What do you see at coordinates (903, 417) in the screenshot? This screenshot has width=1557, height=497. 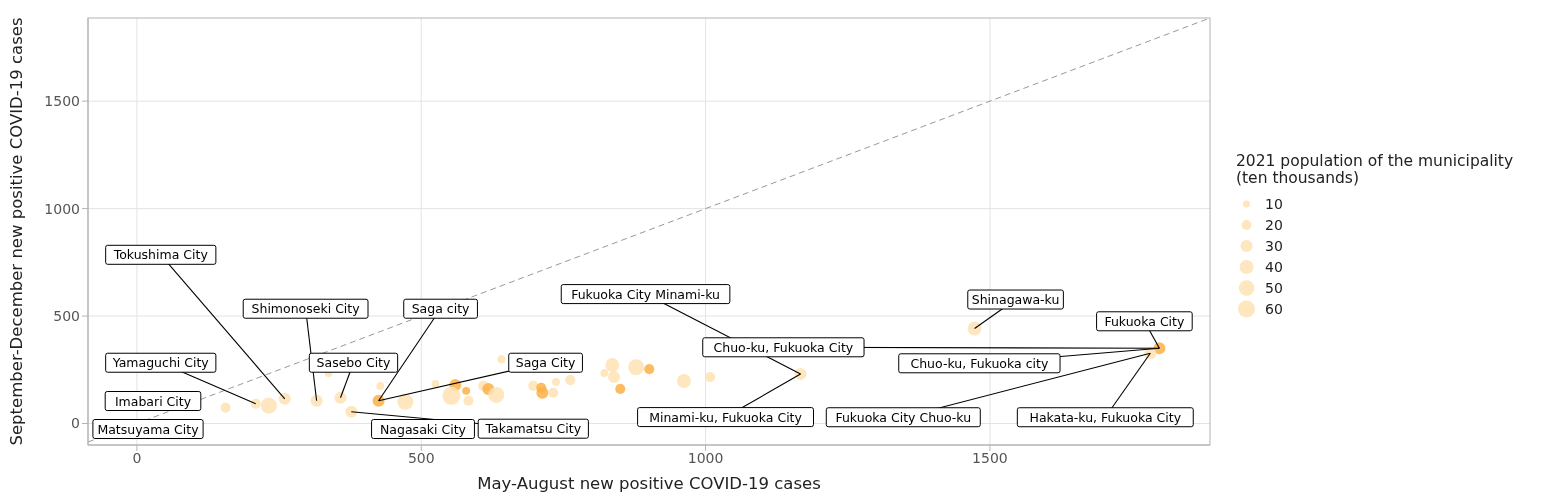 I see `annotation: Fukuoka City Chuo-ku` at bounding box center [903, 417].